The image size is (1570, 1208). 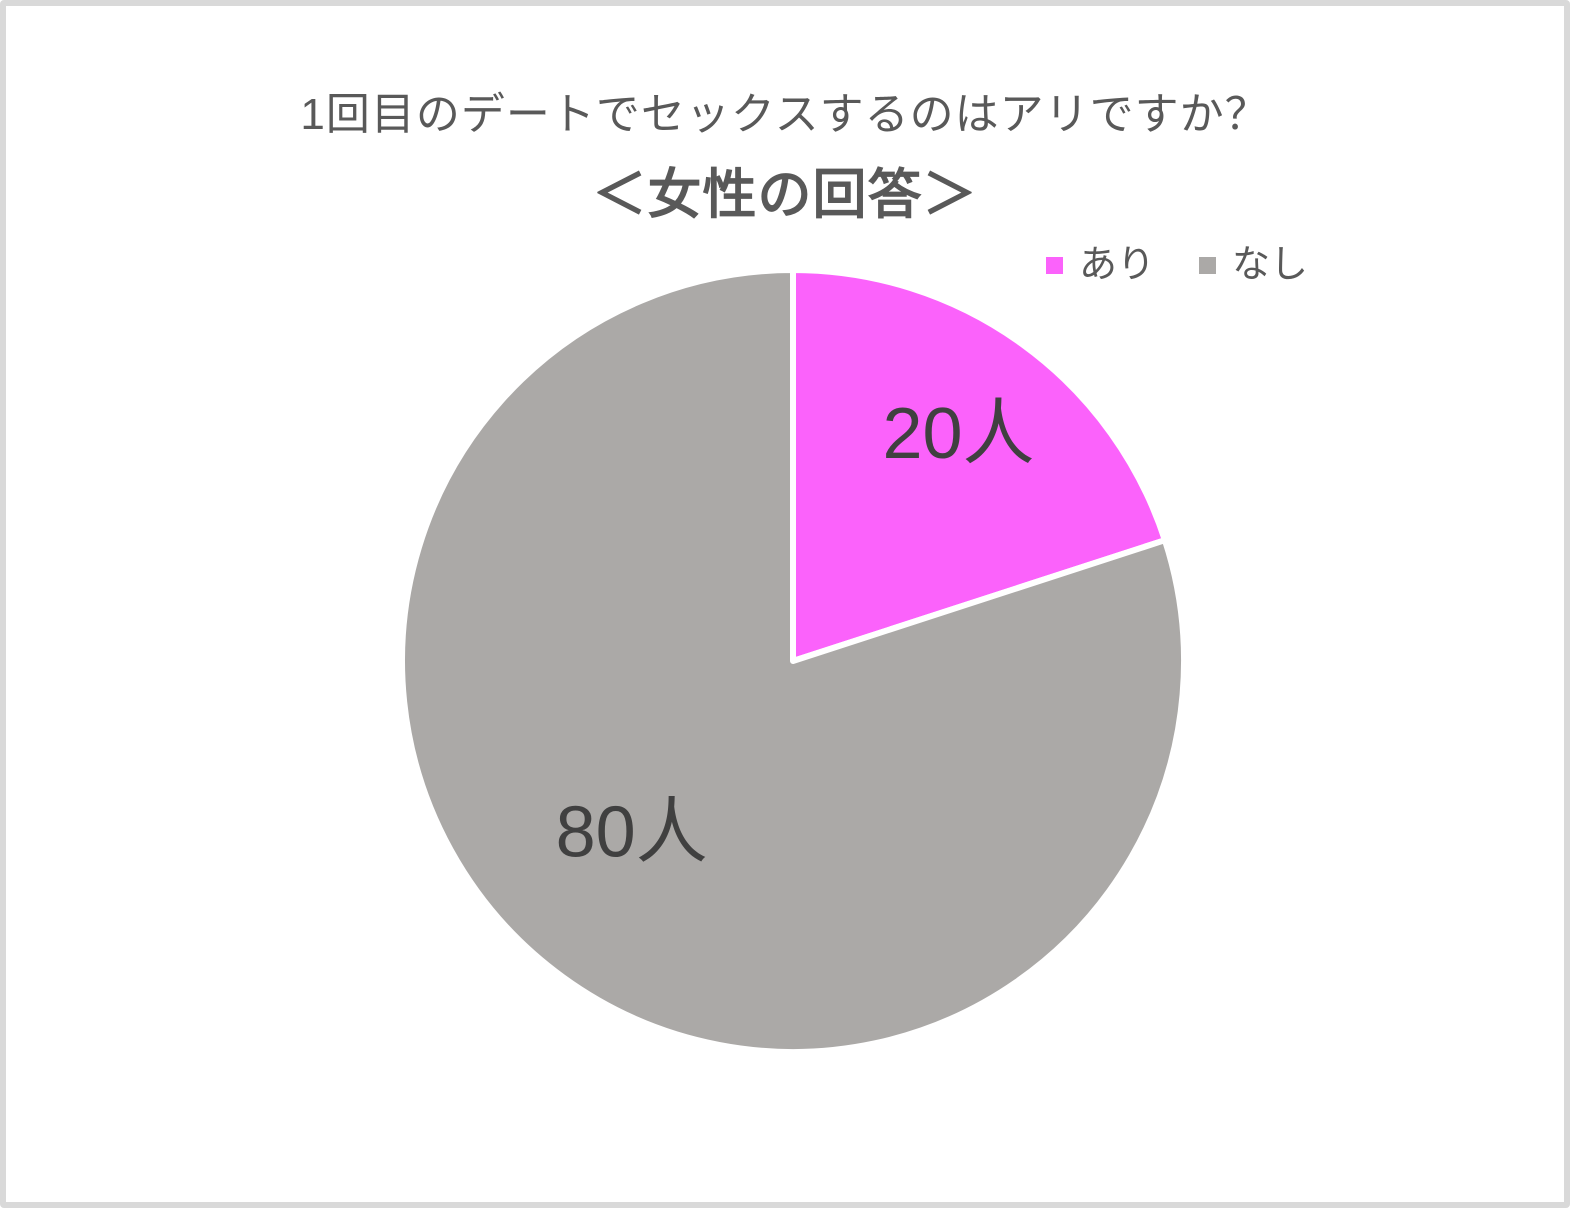 I want to click on legend-label-nashi: なし, so click(x=1269, y=265).